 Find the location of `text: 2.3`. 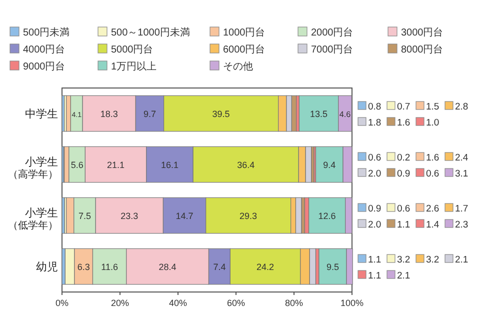

text: 2.3 is located at coordinates (461, 225).